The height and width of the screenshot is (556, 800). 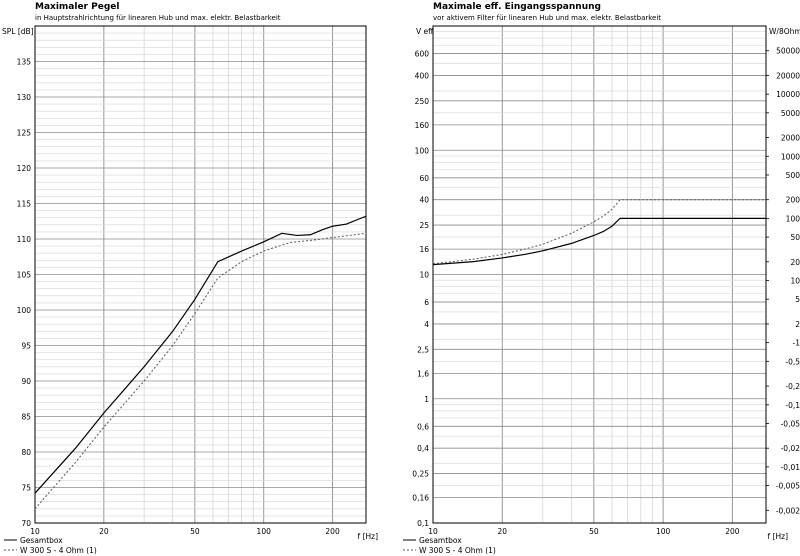 What do you see at coordinates (517, 7) in the screenshot?
I see `chart-title: Maximale eff. Eingangsspannung` at bounding box center [517, 7].